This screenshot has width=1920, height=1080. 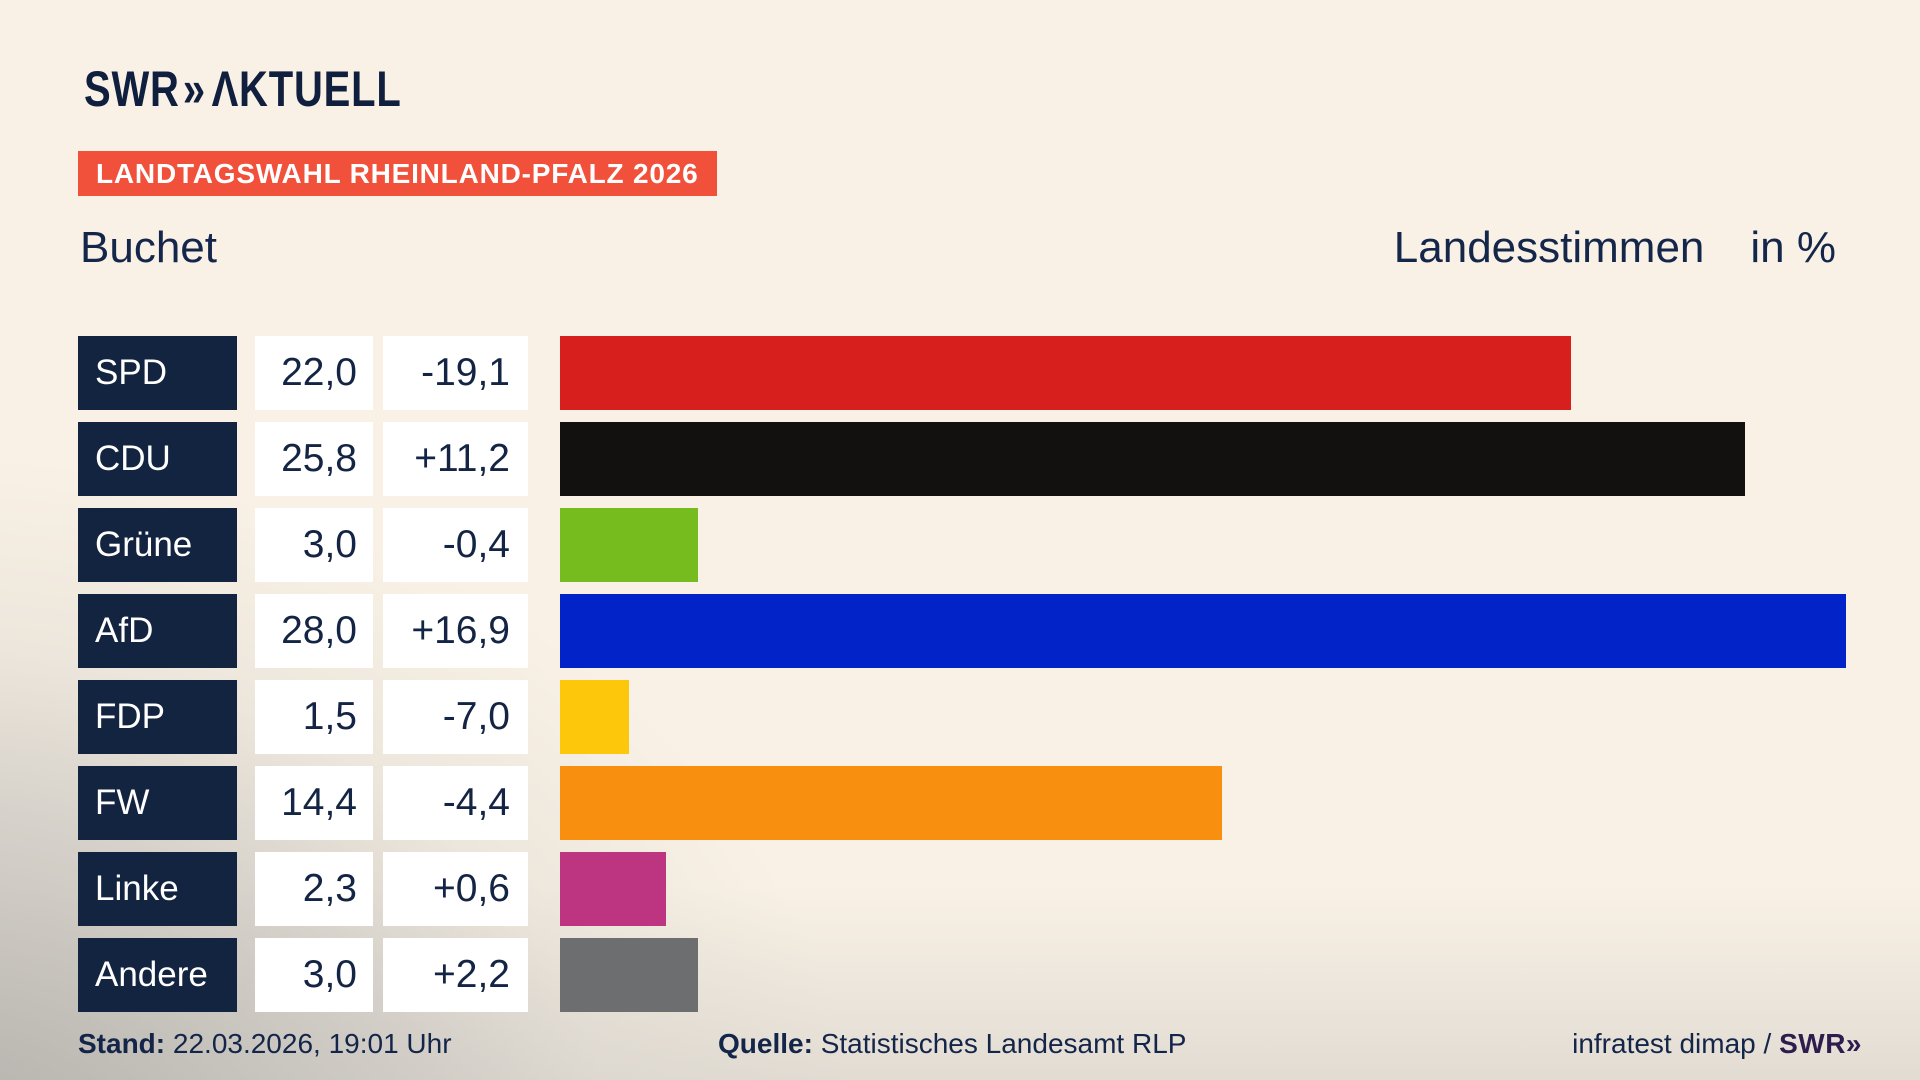 What do you see at coordinates (329, 888) in the screenshot?
I see `result-value: 2,3` at bounding box center [329, 888].